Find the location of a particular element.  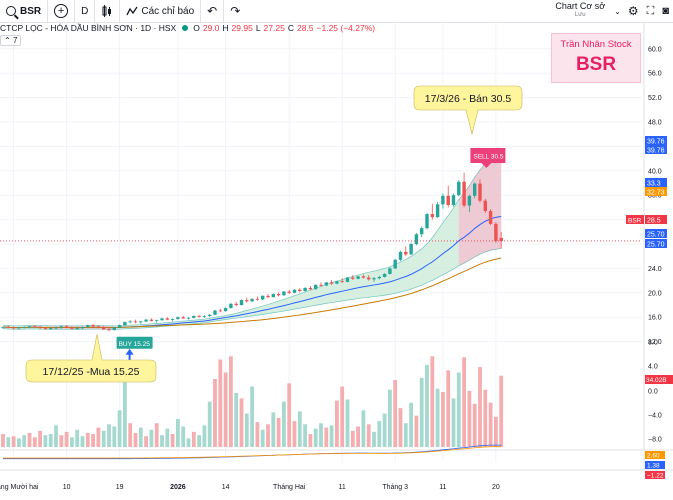

buy-callout-bubble is located at coordinates (91, 358).